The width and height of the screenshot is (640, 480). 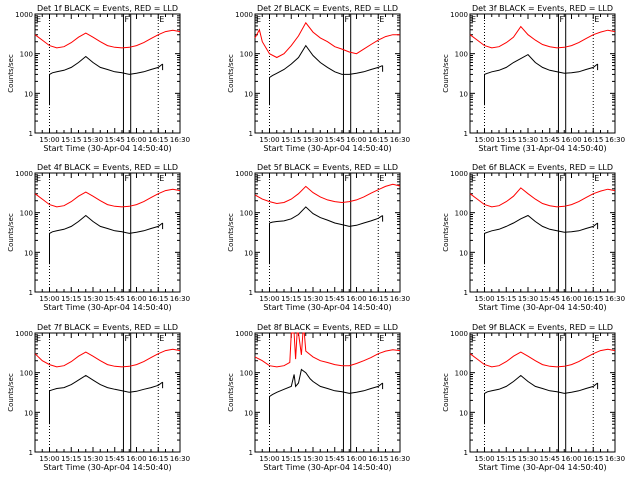 I want to click on x-axis-label: Start Time (31-Apr-04 14:50:40), so click(x=542, y=148).